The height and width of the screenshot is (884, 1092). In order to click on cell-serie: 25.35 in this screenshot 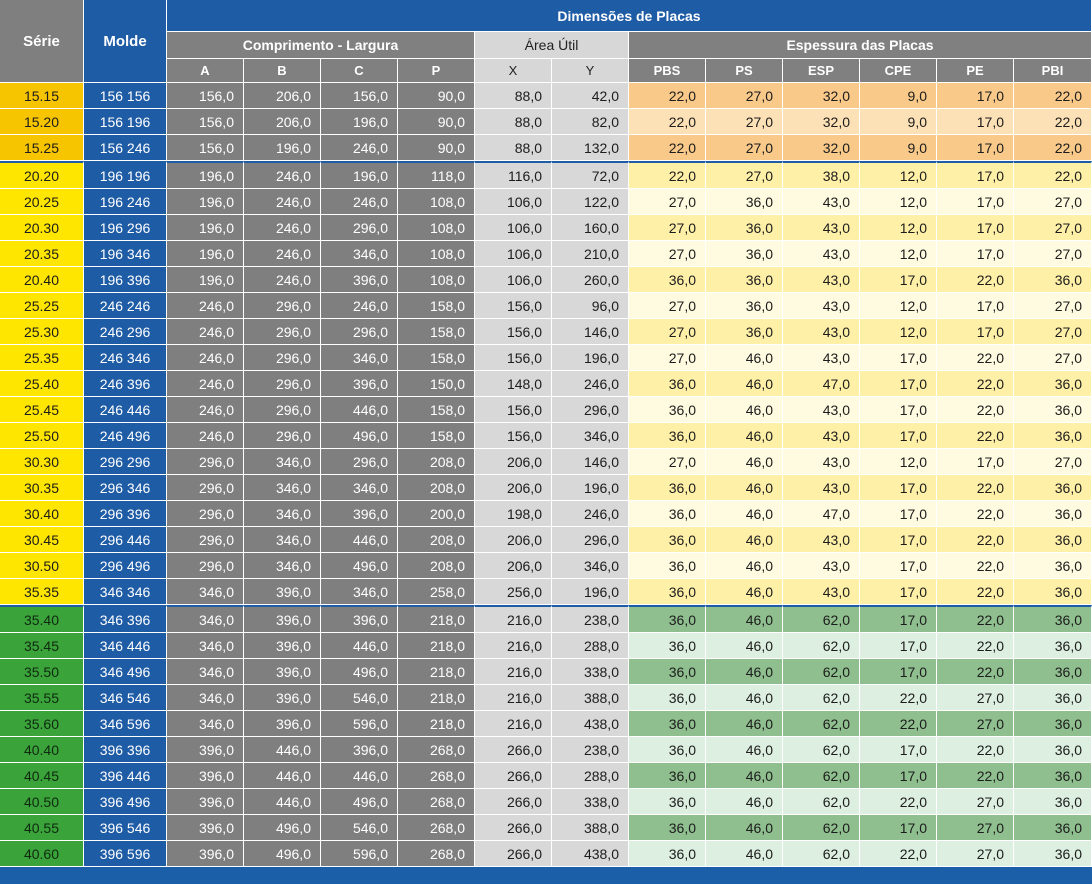, I will do `click(42, 358)`.